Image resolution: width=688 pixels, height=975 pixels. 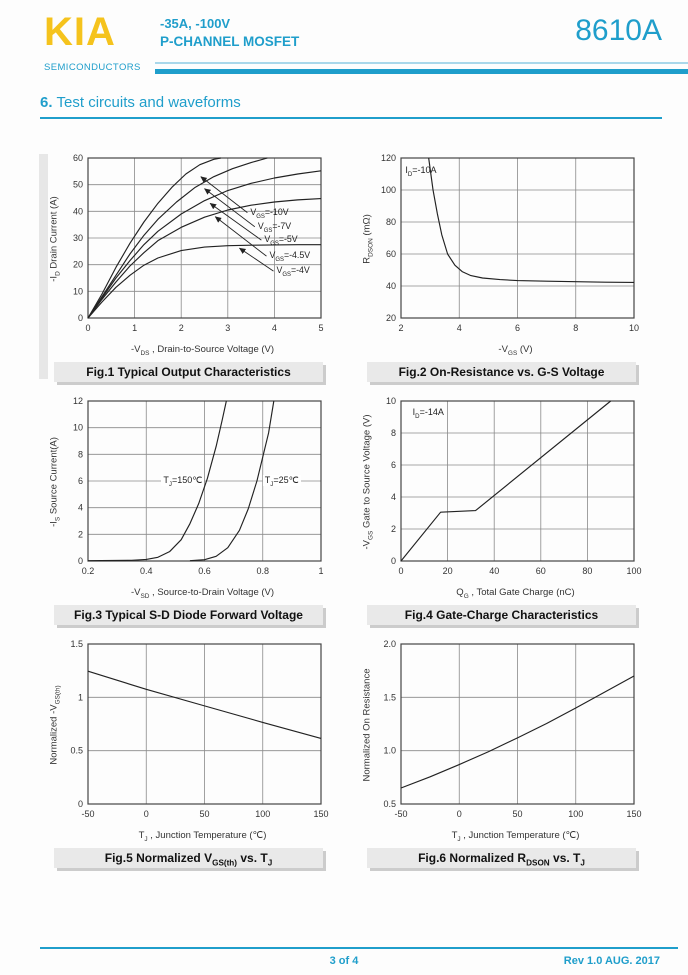 What do you see at coordinates (565, 858) in the screenshot?
I see `text-run: vs. T` at bounding box center [565, 858].